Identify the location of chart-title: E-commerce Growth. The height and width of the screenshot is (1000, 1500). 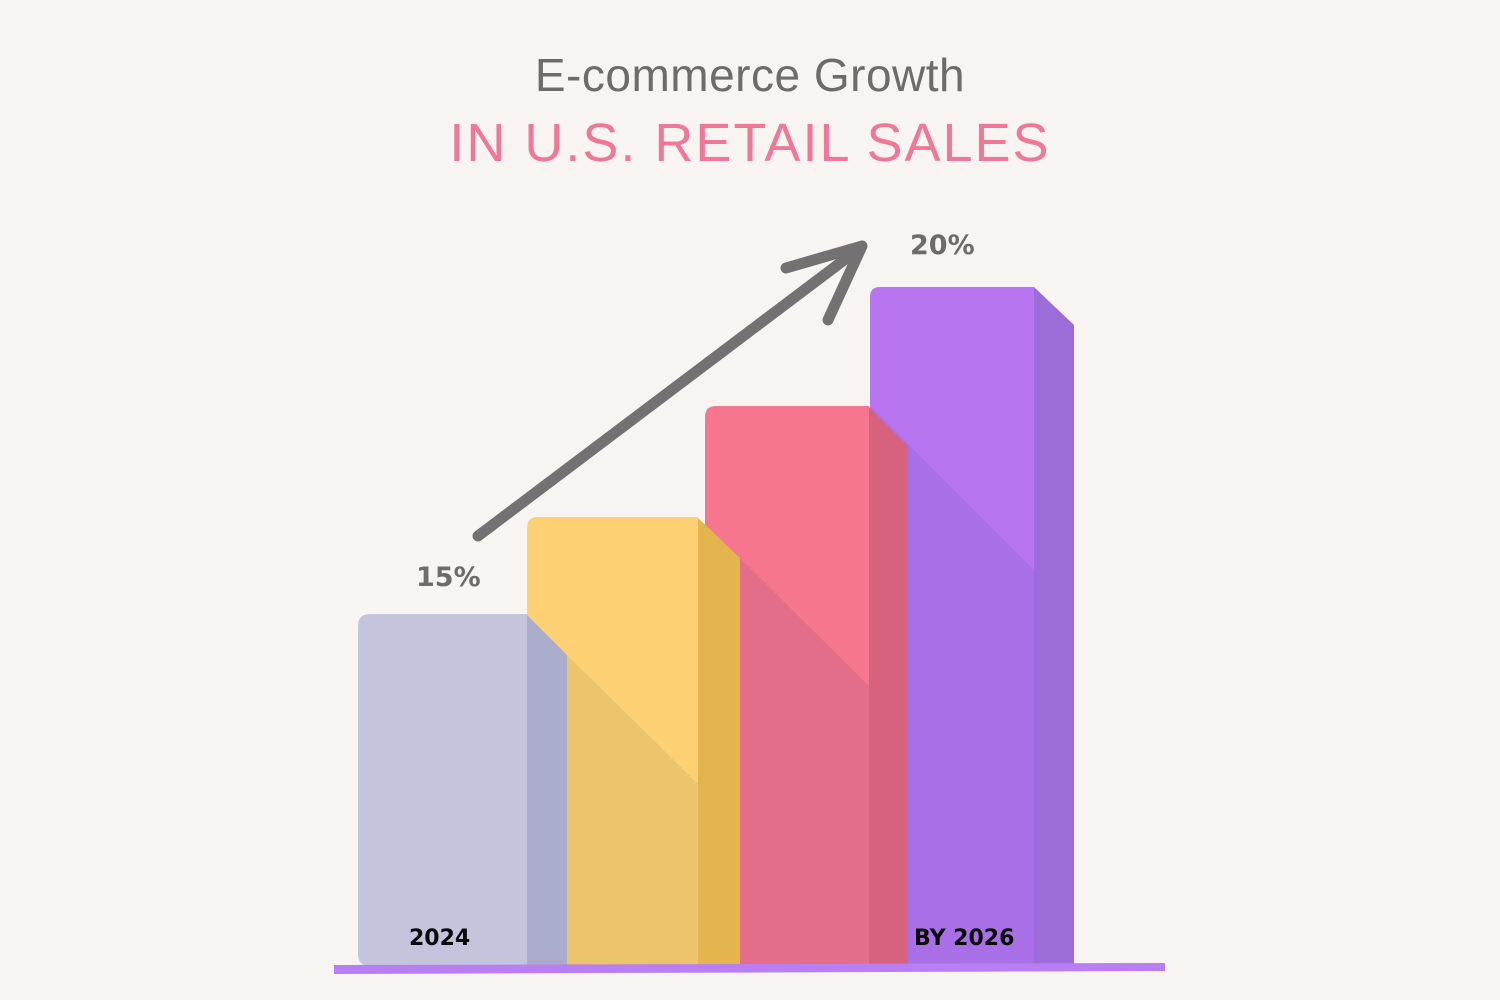
(750, 75).